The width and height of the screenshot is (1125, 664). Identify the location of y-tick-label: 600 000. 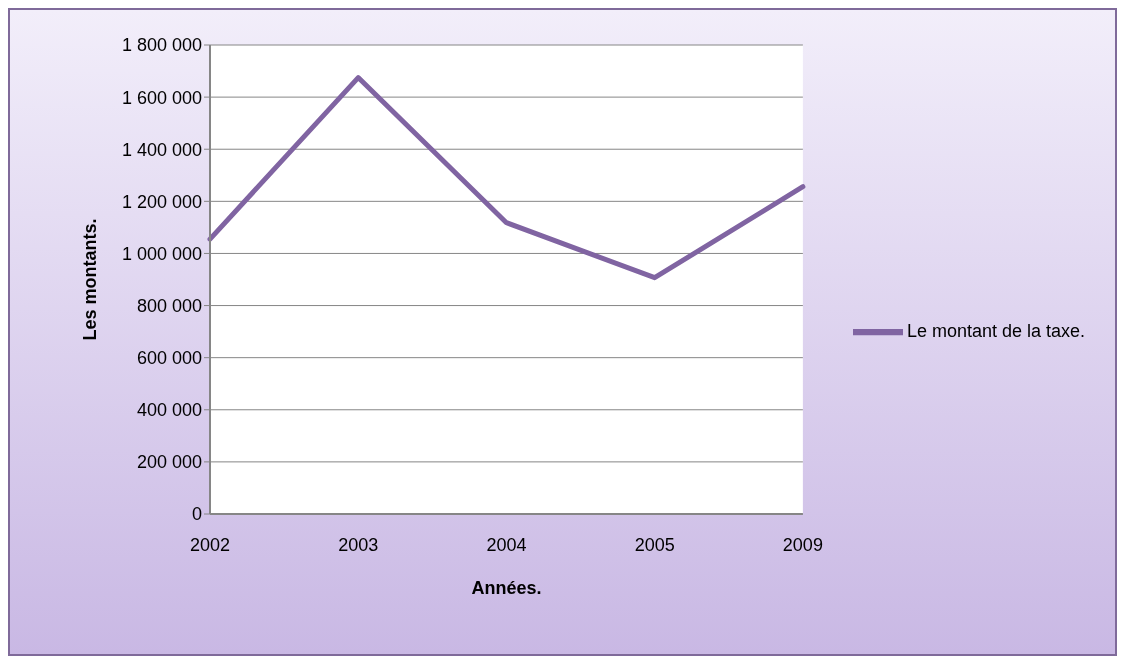
(169, 358).